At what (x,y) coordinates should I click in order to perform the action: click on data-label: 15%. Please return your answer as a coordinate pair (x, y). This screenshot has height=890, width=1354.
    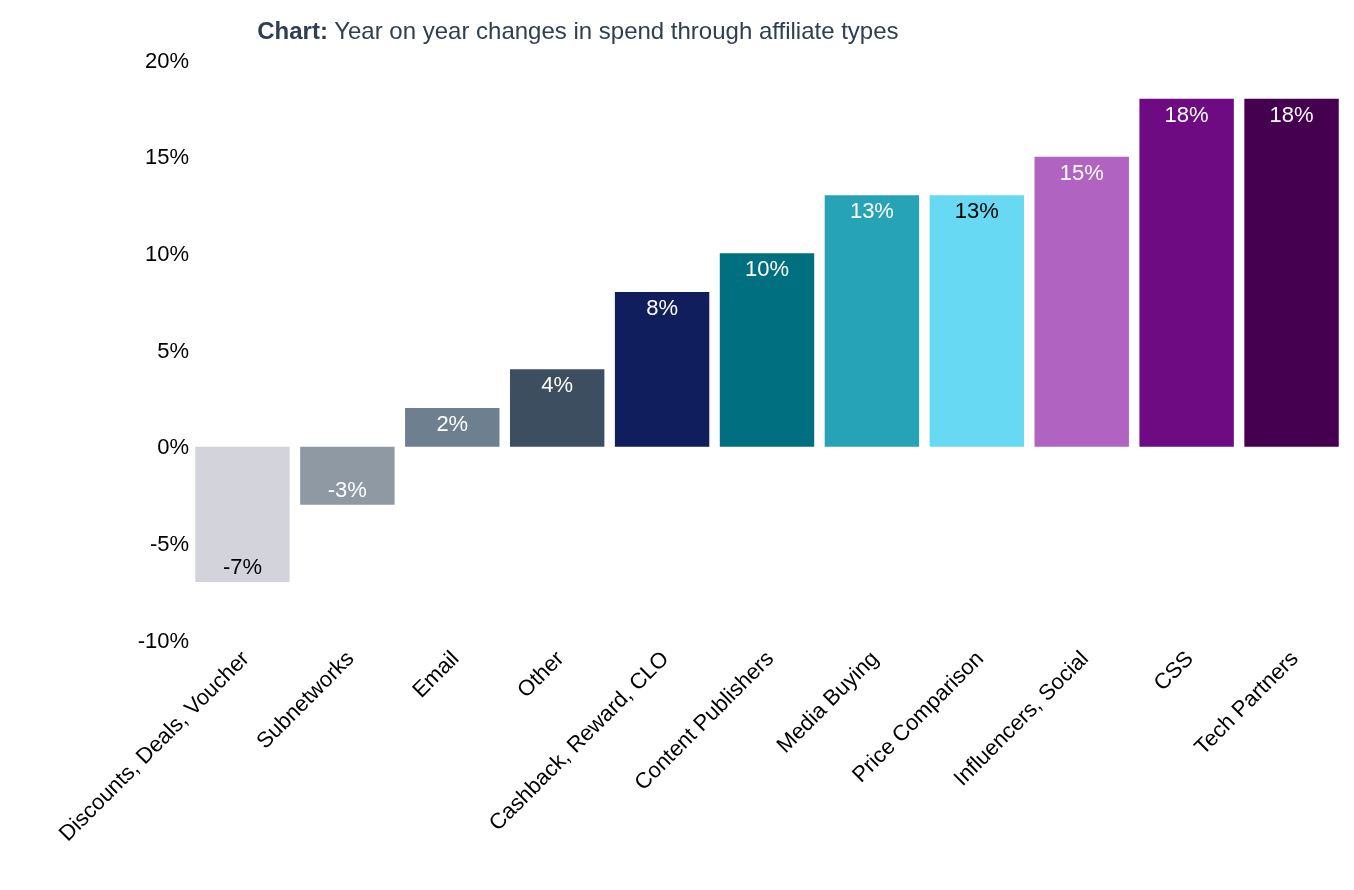
    Looking at the image, I should click on (1081, 172).